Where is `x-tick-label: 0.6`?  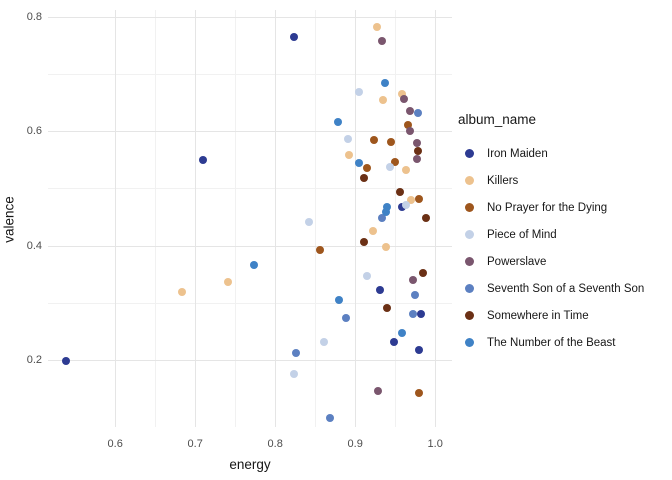 x-tick-label: 0.6 is located at coordinates (115, 444).